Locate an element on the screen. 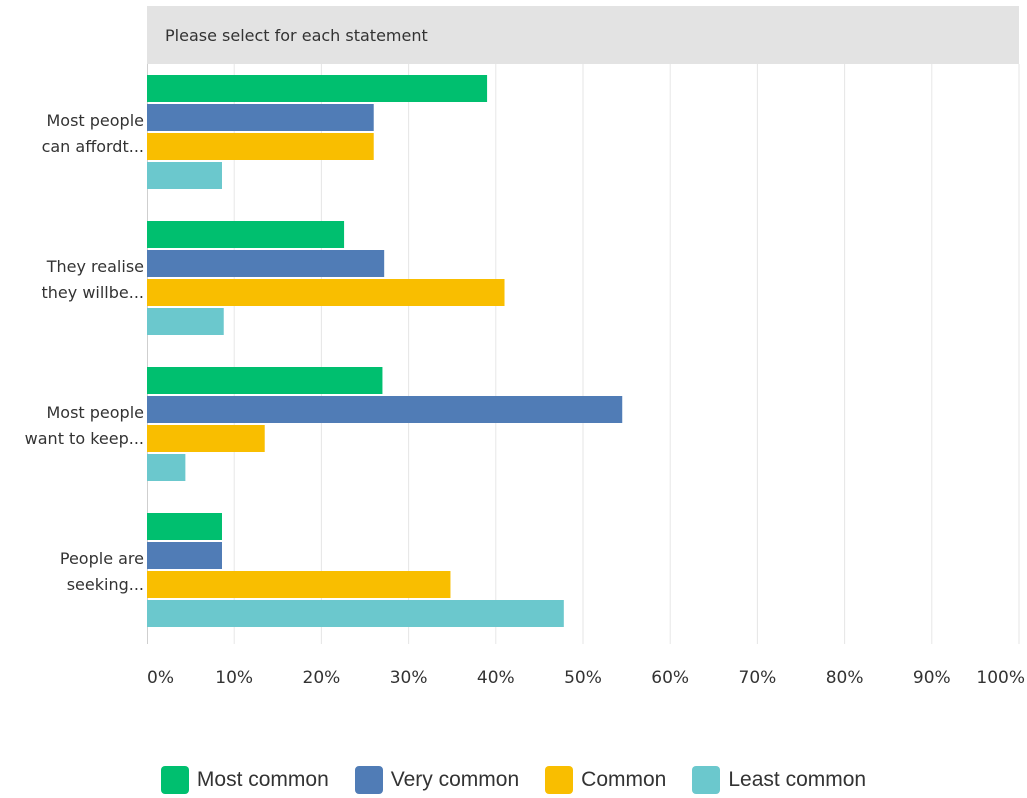  legend-label: Most common is located at coordinates (262, 779).